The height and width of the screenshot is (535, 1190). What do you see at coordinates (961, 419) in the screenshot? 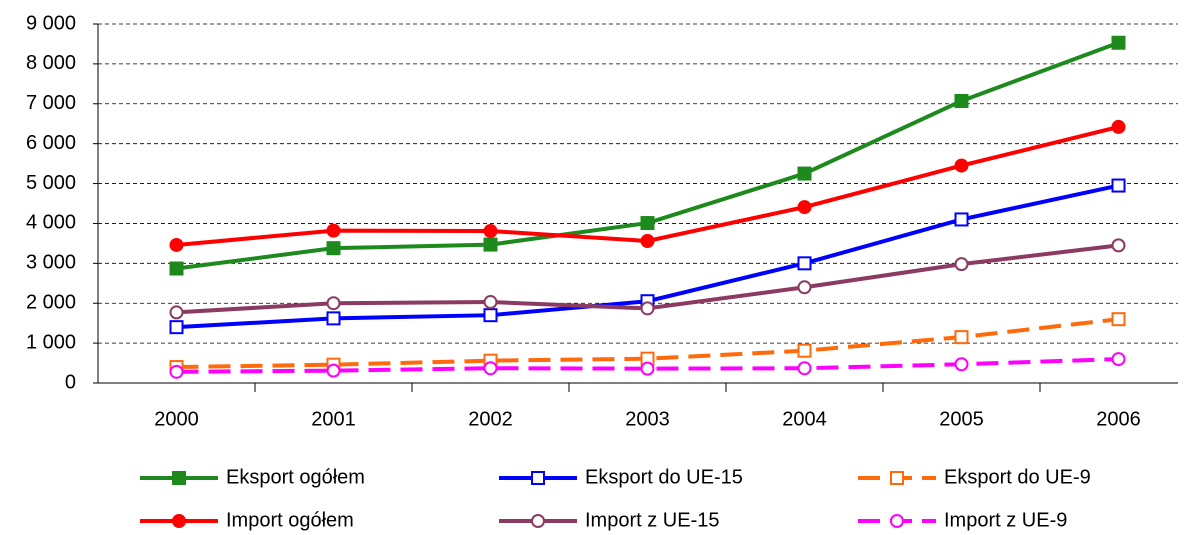
I see `x-tick-label: 2005` at bounding box center [961, 419].